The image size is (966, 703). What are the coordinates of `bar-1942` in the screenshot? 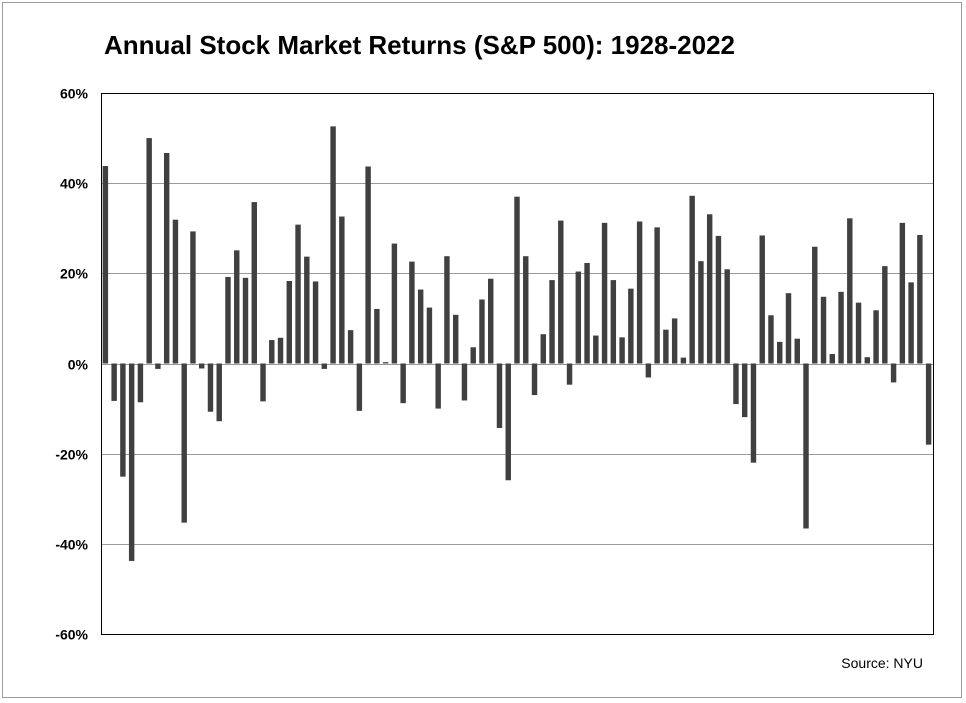 It's located at (228, 320).